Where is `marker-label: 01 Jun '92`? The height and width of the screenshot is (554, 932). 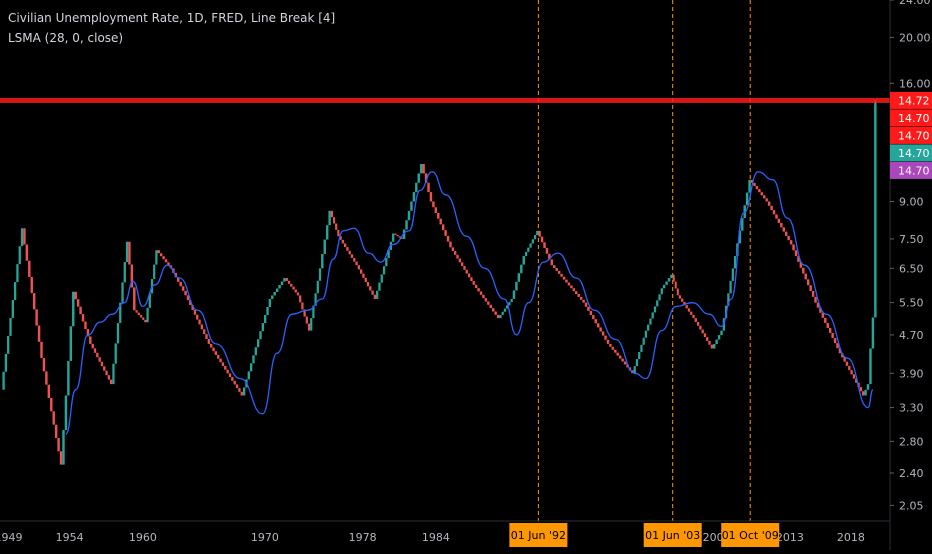
marker-label: 01 Jun '92 is located at coordinates (538, 535).